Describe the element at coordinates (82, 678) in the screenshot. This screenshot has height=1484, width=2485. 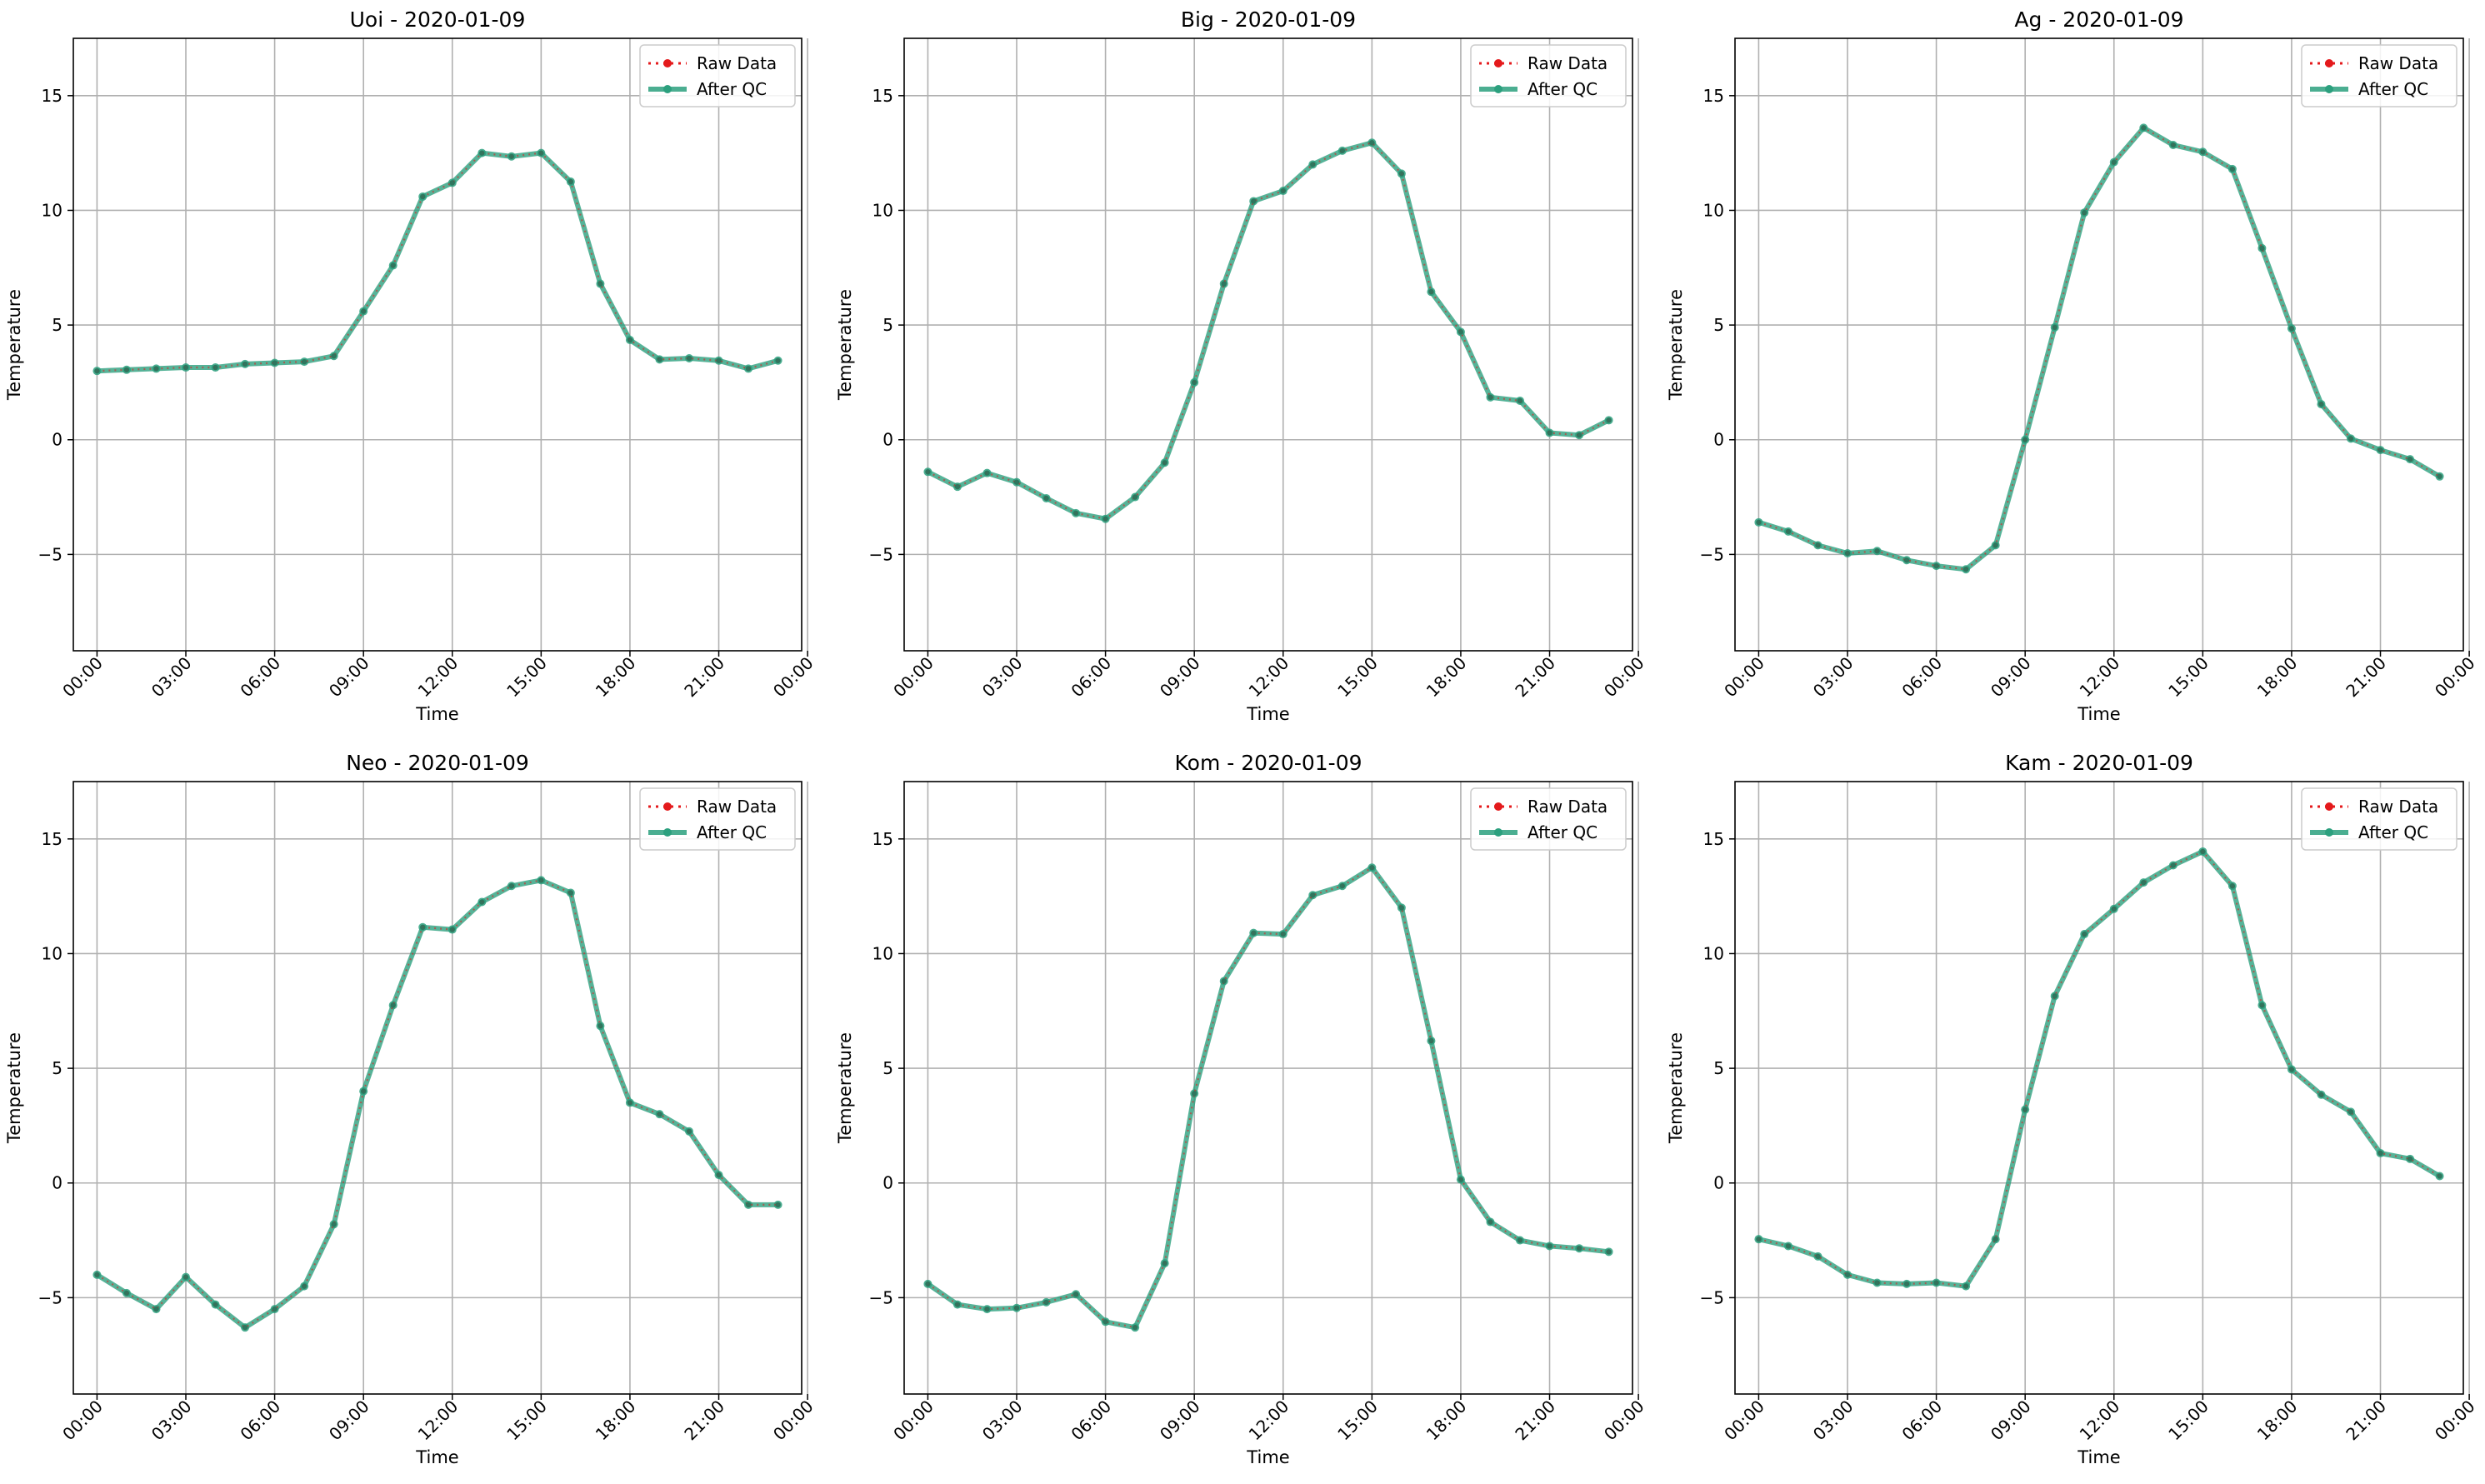
I see `chart-0-xtick-label-0: 00:00` at that location.